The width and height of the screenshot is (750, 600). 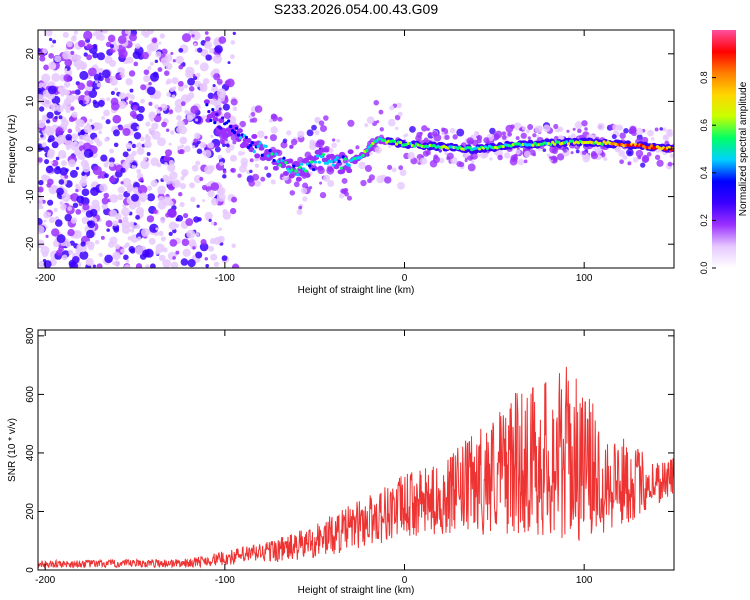 What do you see at coordinates (584, 278) in the screenshot?
I see `spectrogram-xtick-label: 100` at bounding box center [584, 278].